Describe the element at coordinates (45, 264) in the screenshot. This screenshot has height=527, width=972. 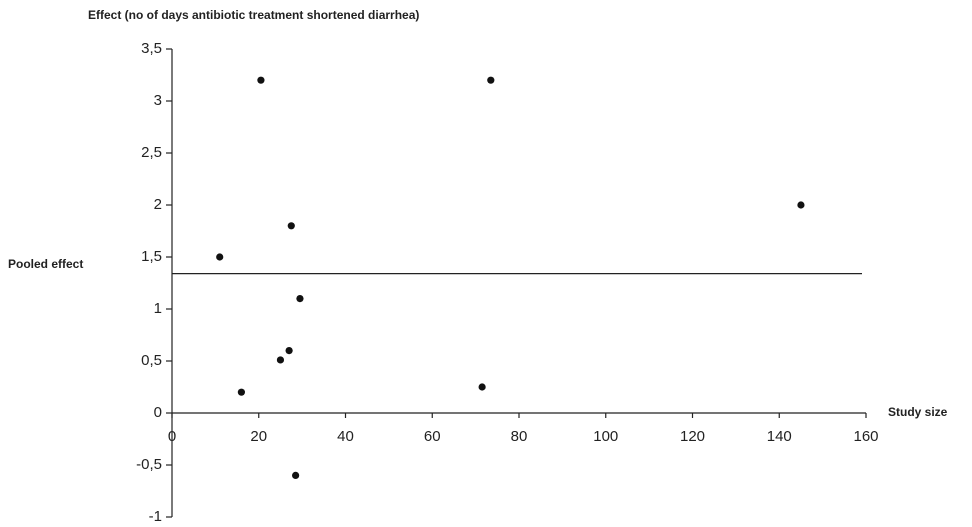
I see `reference-label: Pooled effect` at that location.